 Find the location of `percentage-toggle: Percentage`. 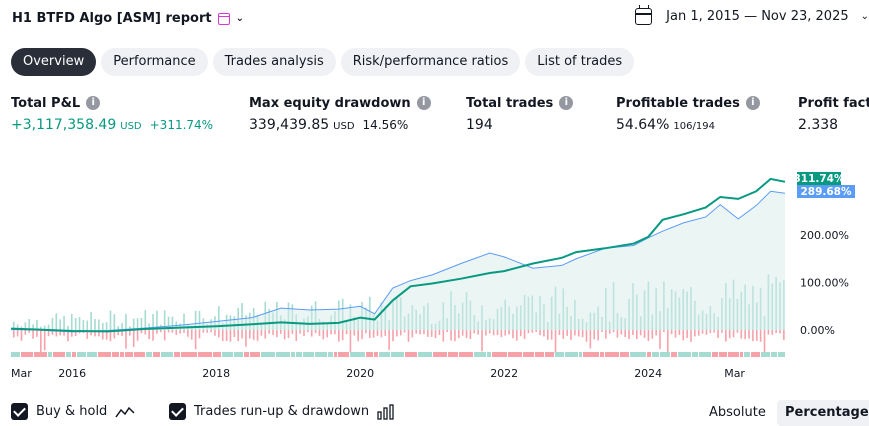

percentage-toggle: Percentage is located at coordinates (823, 413).